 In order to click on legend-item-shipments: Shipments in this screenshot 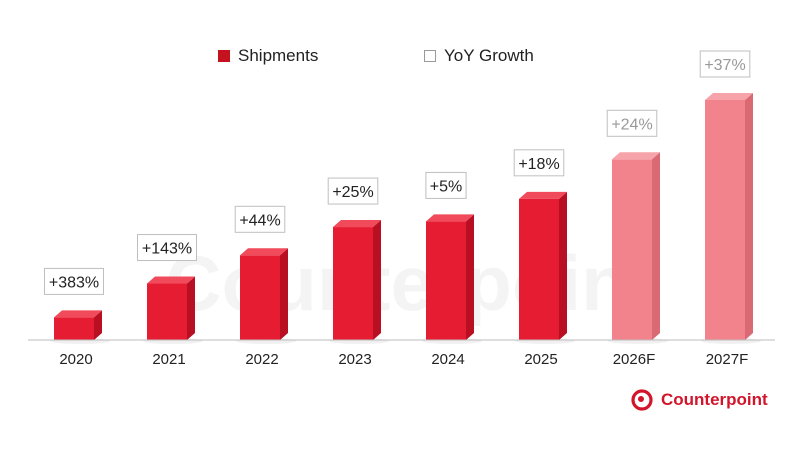, I will do `click(268, 56)`.